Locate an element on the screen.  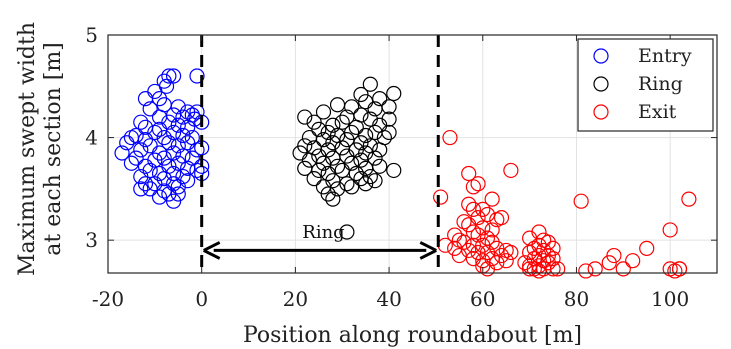
x-tick-label: 0 is located at coordinates (201, 299).